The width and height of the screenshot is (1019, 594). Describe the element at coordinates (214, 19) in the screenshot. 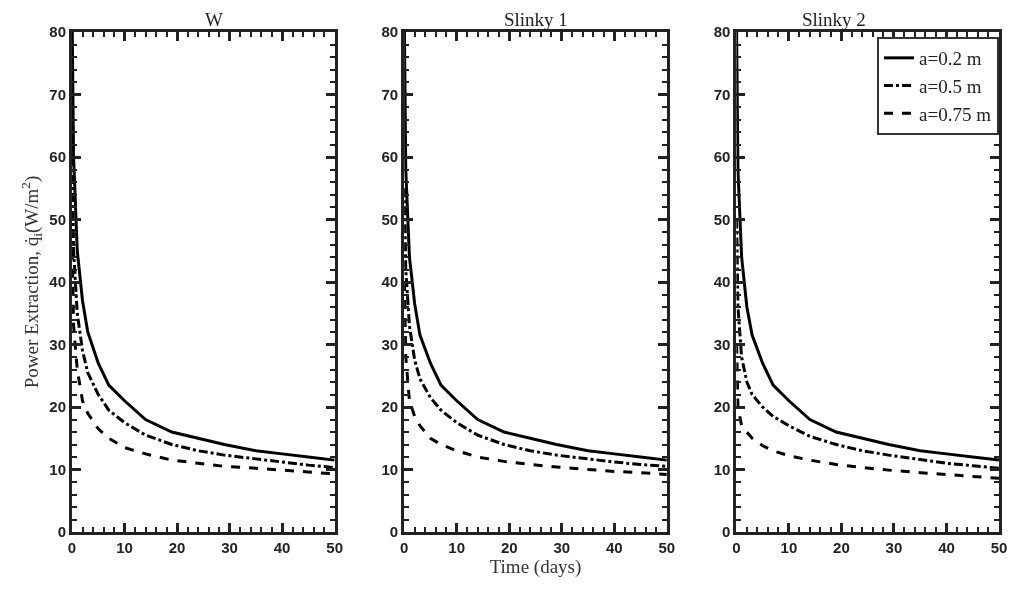

I see `chart-title: W` at that location.